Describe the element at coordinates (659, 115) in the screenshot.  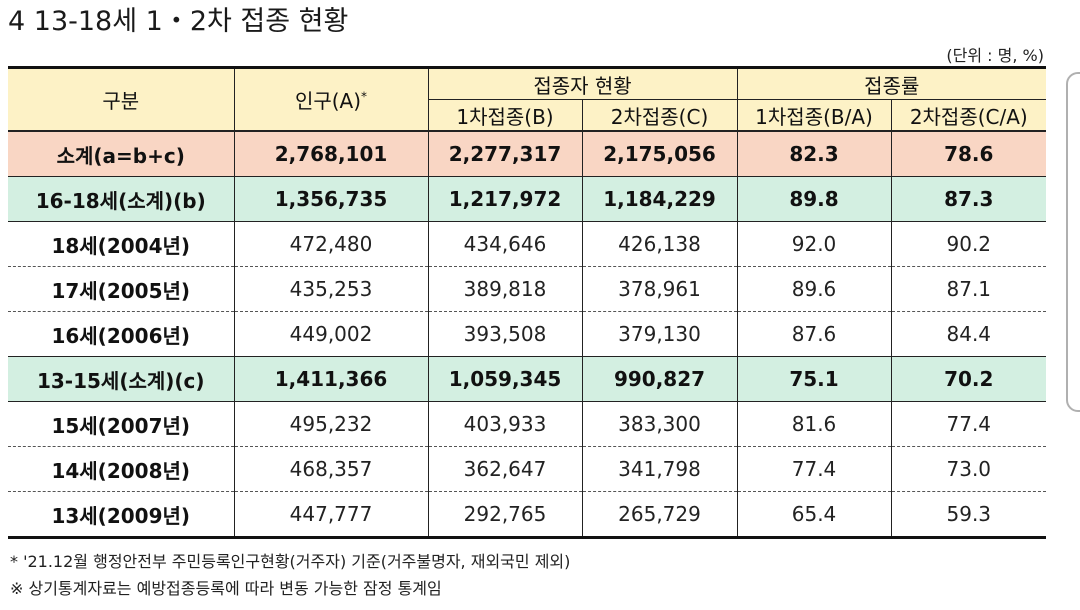
I see `header-second-dose: 2차접종(C)` at that location.